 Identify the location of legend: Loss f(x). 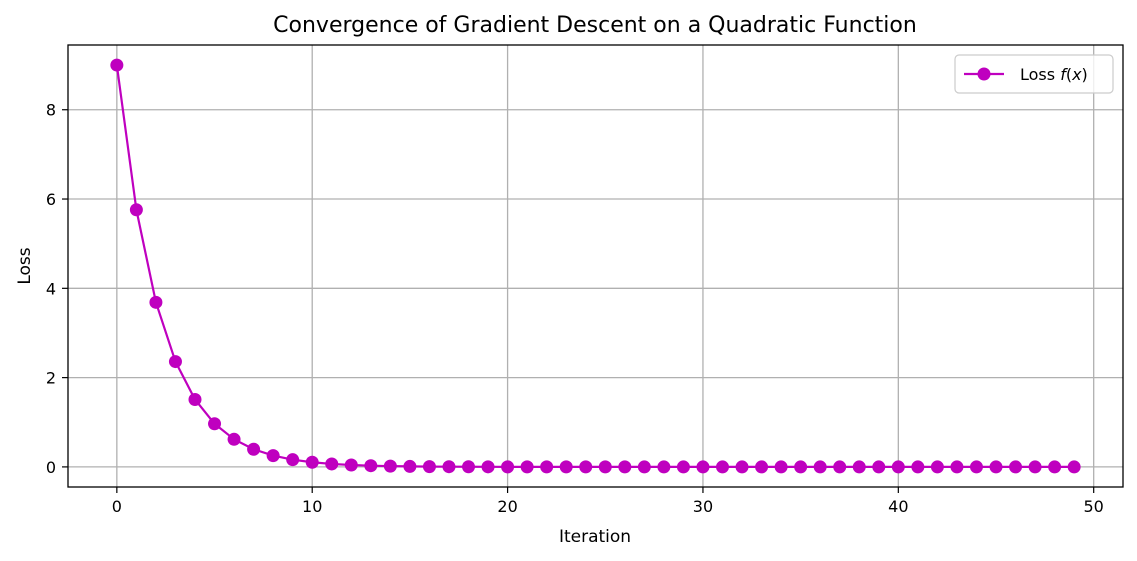
(1034, 74).